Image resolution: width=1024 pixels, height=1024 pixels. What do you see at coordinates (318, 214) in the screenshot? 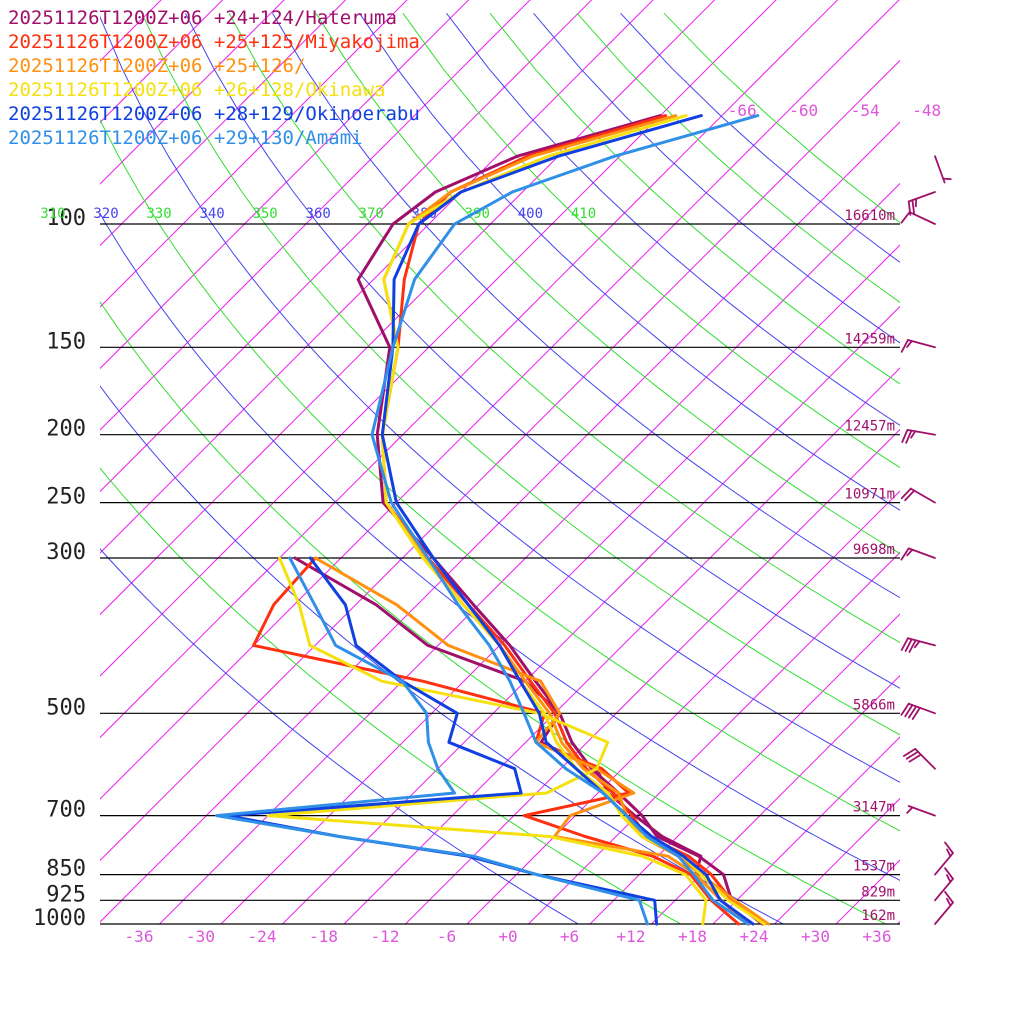
I see `theta-label: 360` at bounding box center [318, 214].